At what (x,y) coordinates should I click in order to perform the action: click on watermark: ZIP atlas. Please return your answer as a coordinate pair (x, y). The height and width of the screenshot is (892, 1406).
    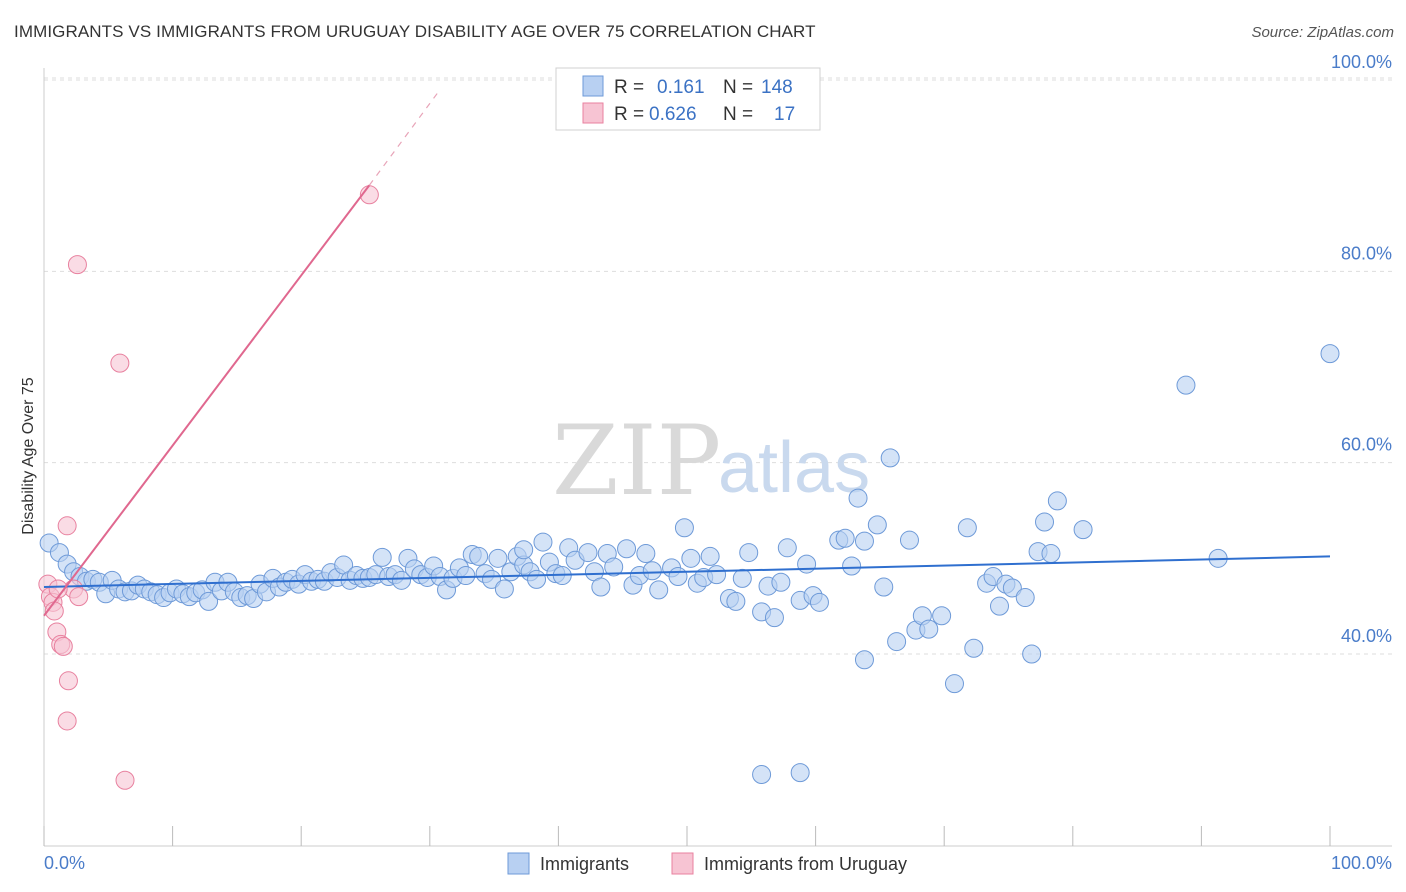
    Looking at the image, I should click on (711, 461).